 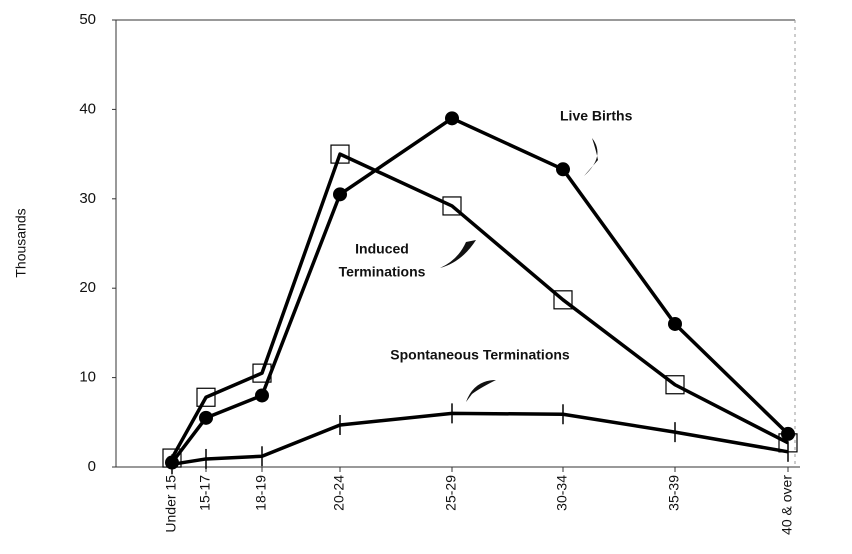 What do you see at coordinates (674, 493) in the screenshot?
I see `x-tick-label: 35-39` at bounding box center [674, 493].